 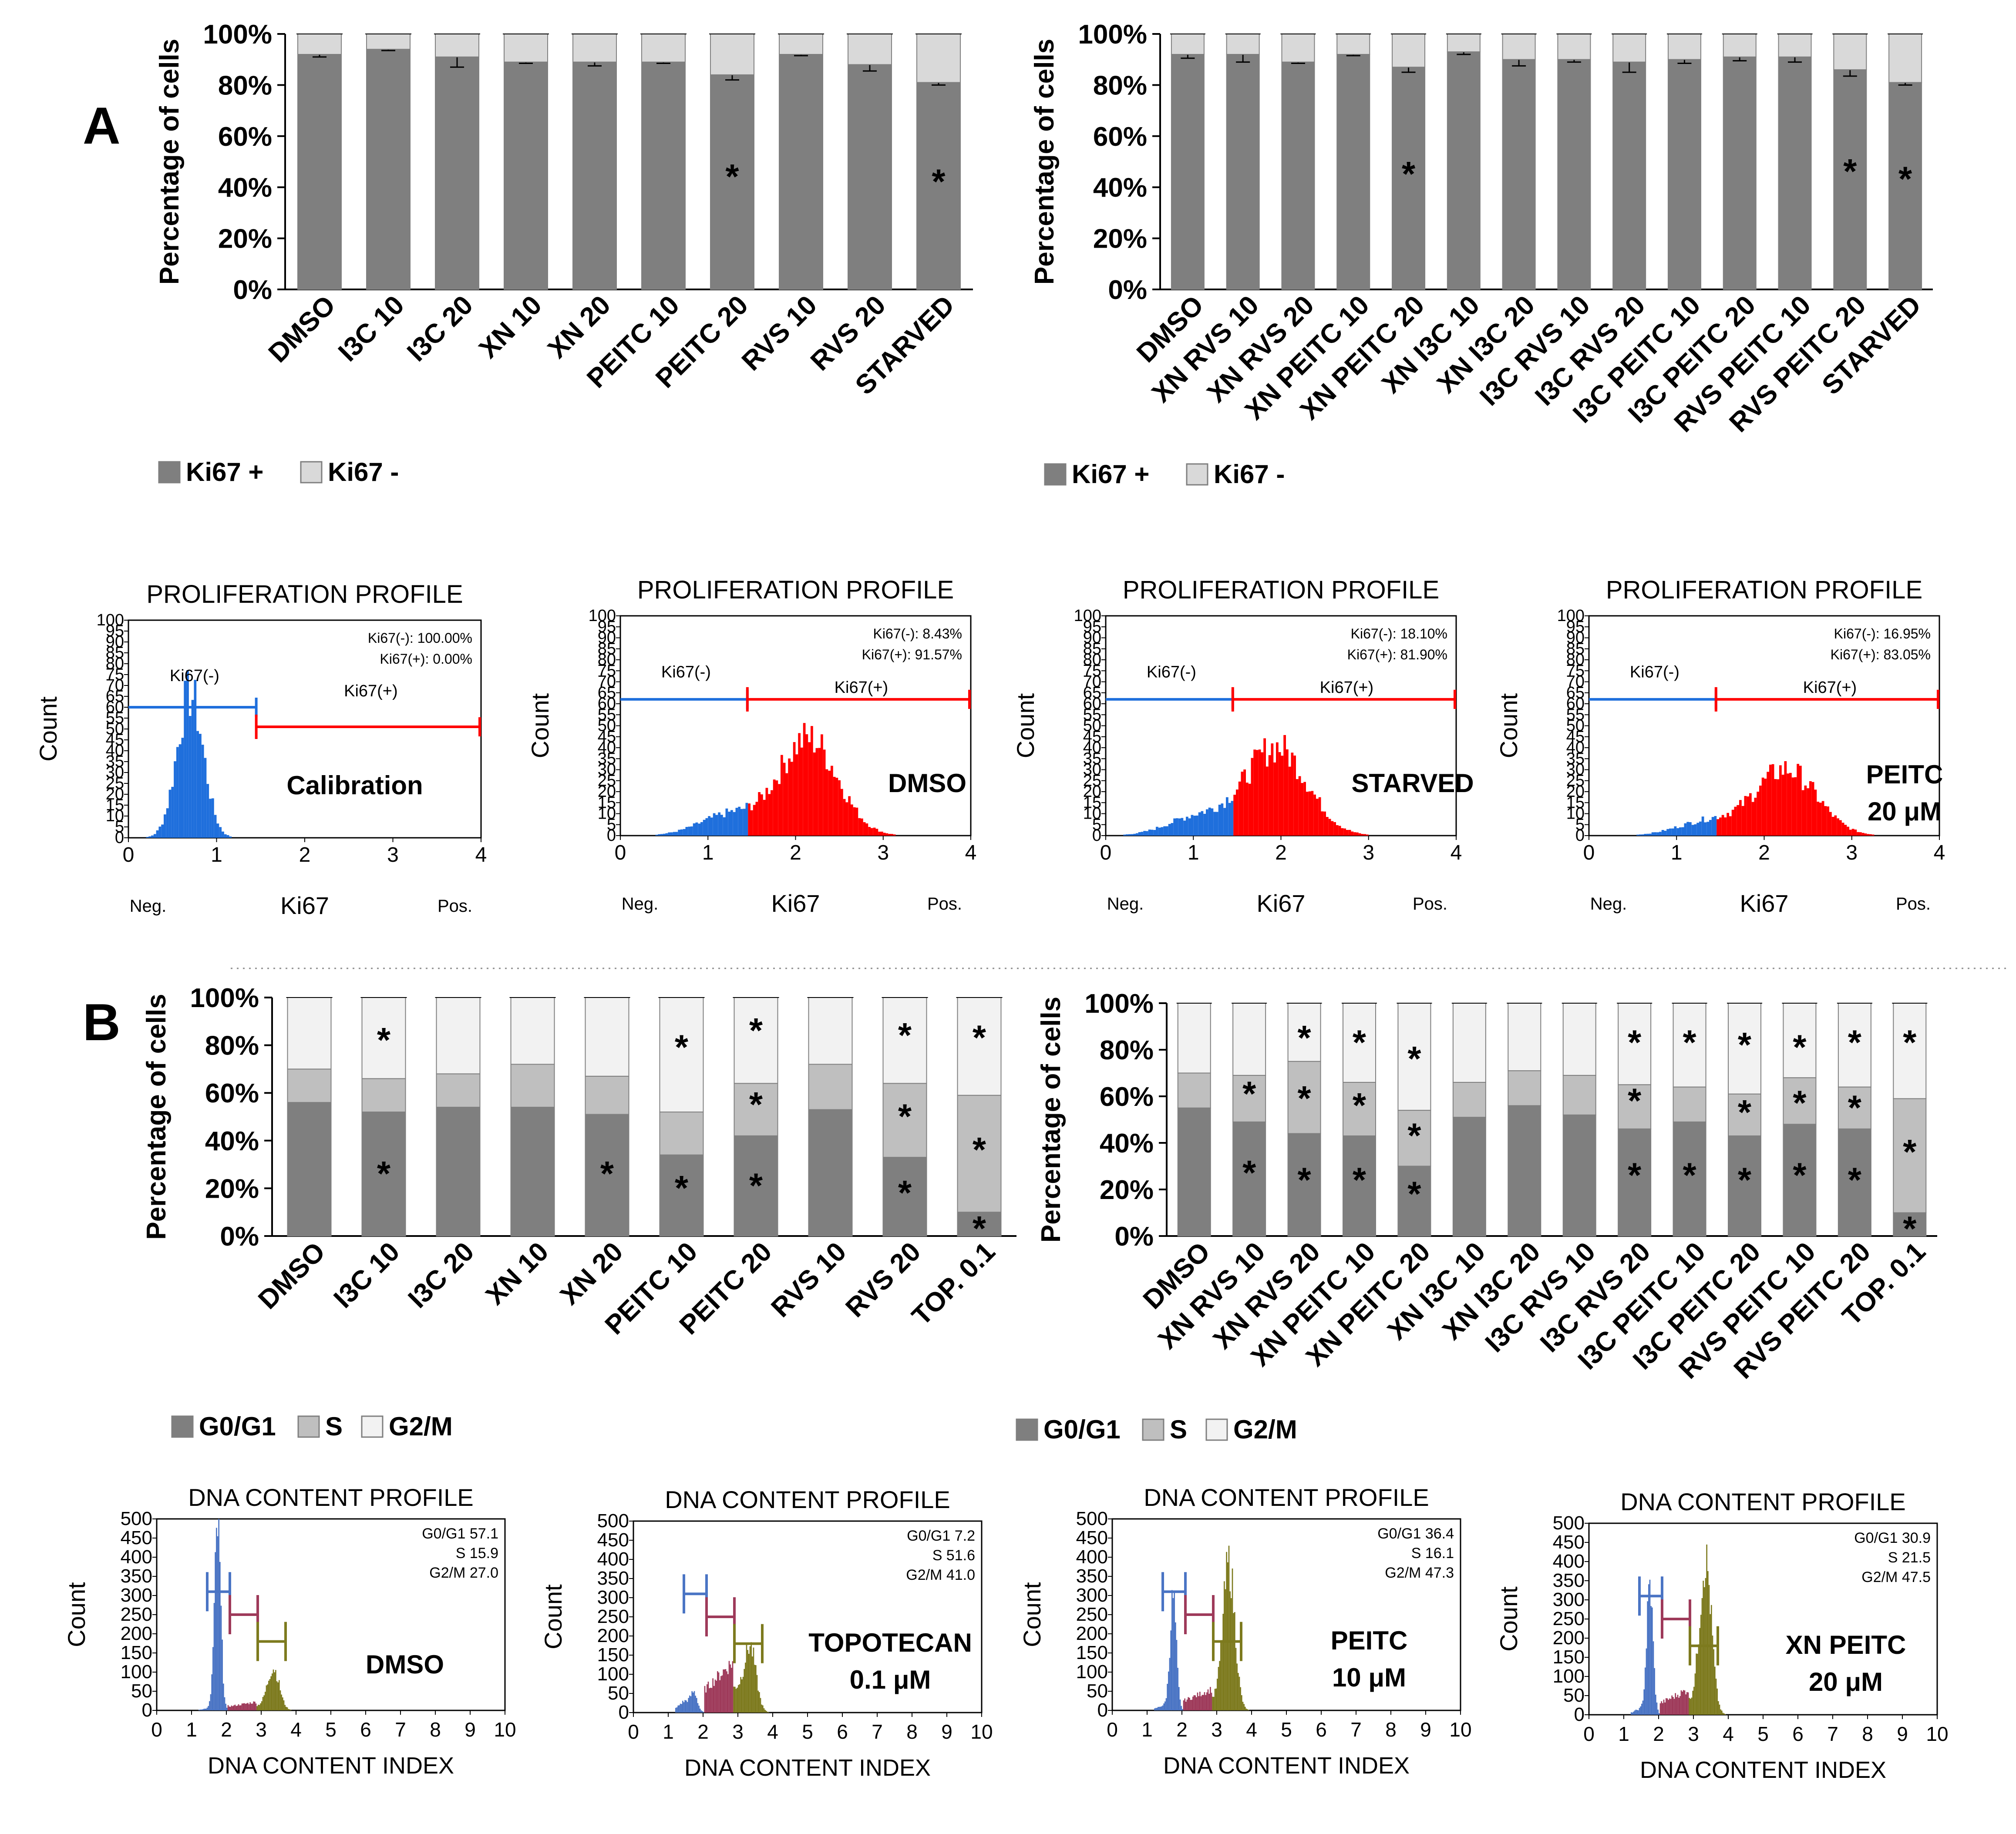 What do you see at coordinates (115, 751) in the screenshot?
I see `y-tick-label: 40` at bounding box center [115, 751].